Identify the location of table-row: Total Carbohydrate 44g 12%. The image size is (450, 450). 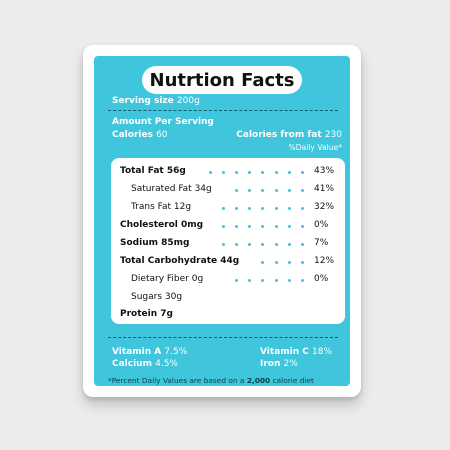
(228, 263).